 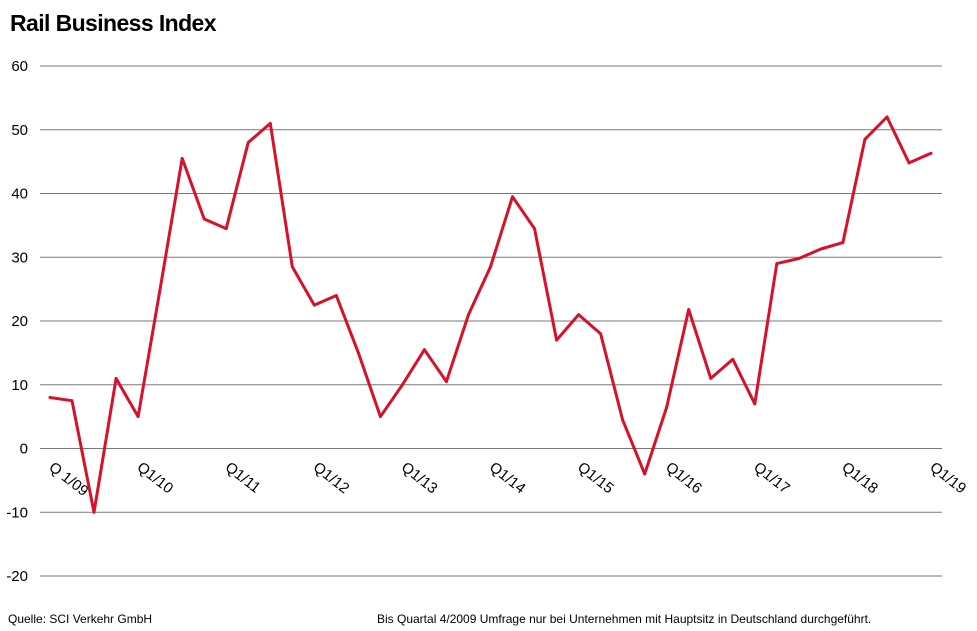 What do you see at coordinates (17, 576) in the screenshot?
I see `y-tick-label: -20` at bounding box center [17, 576].